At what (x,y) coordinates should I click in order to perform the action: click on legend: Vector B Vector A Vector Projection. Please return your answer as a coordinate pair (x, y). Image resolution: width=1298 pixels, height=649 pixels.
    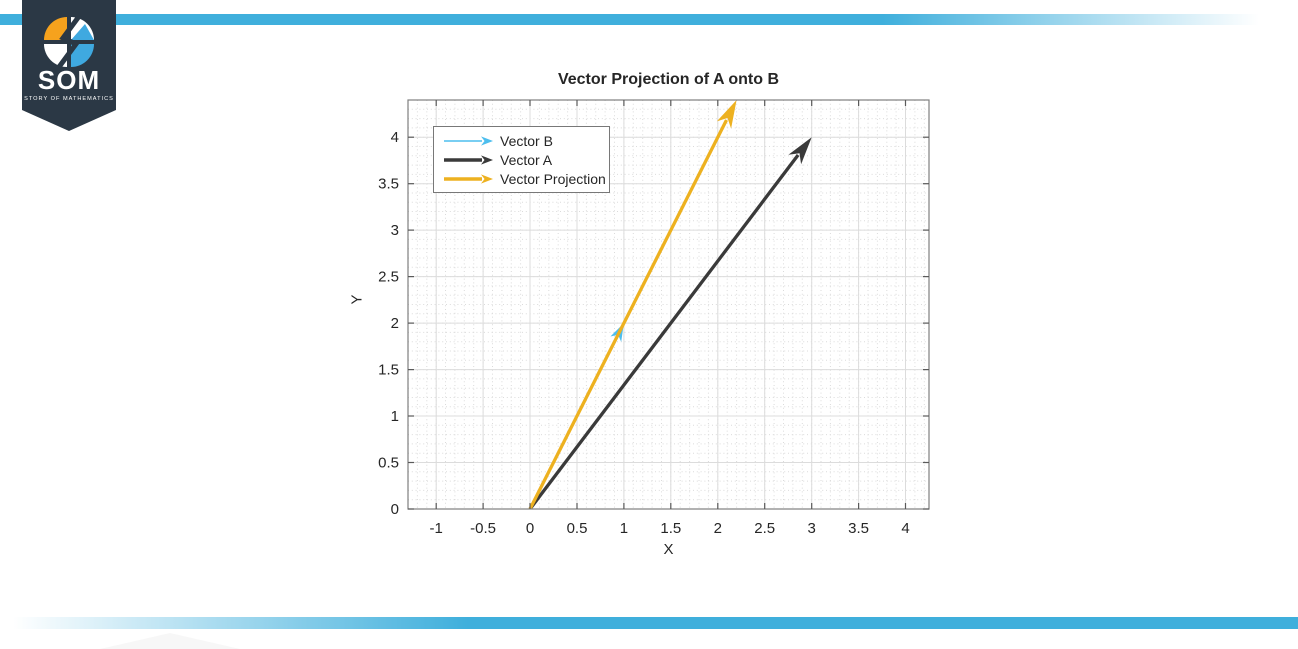
    Looking at the image, I should click on (521, 159).